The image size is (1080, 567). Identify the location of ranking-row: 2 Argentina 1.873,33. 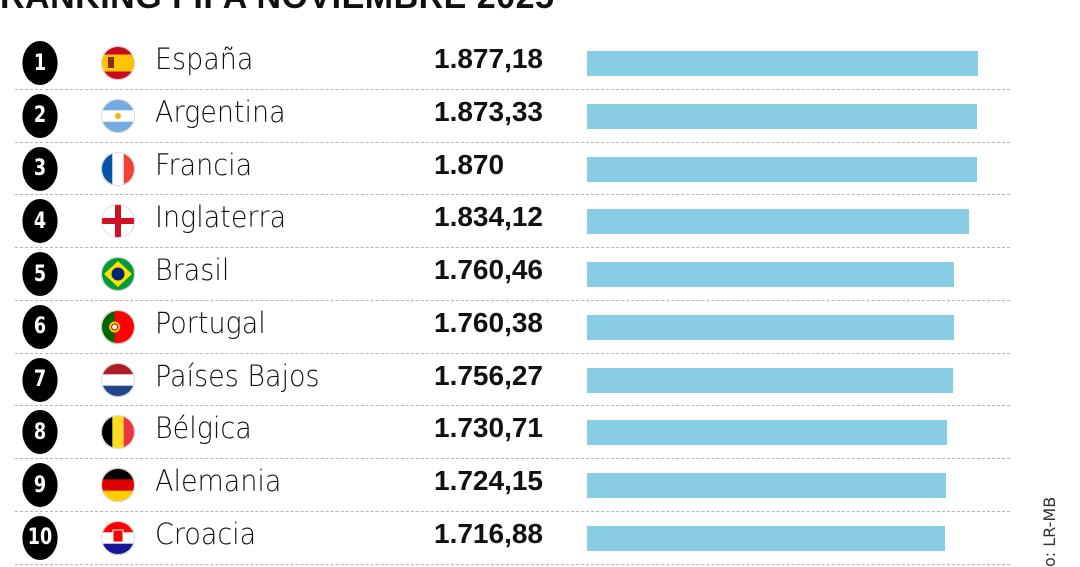
(540, 112).